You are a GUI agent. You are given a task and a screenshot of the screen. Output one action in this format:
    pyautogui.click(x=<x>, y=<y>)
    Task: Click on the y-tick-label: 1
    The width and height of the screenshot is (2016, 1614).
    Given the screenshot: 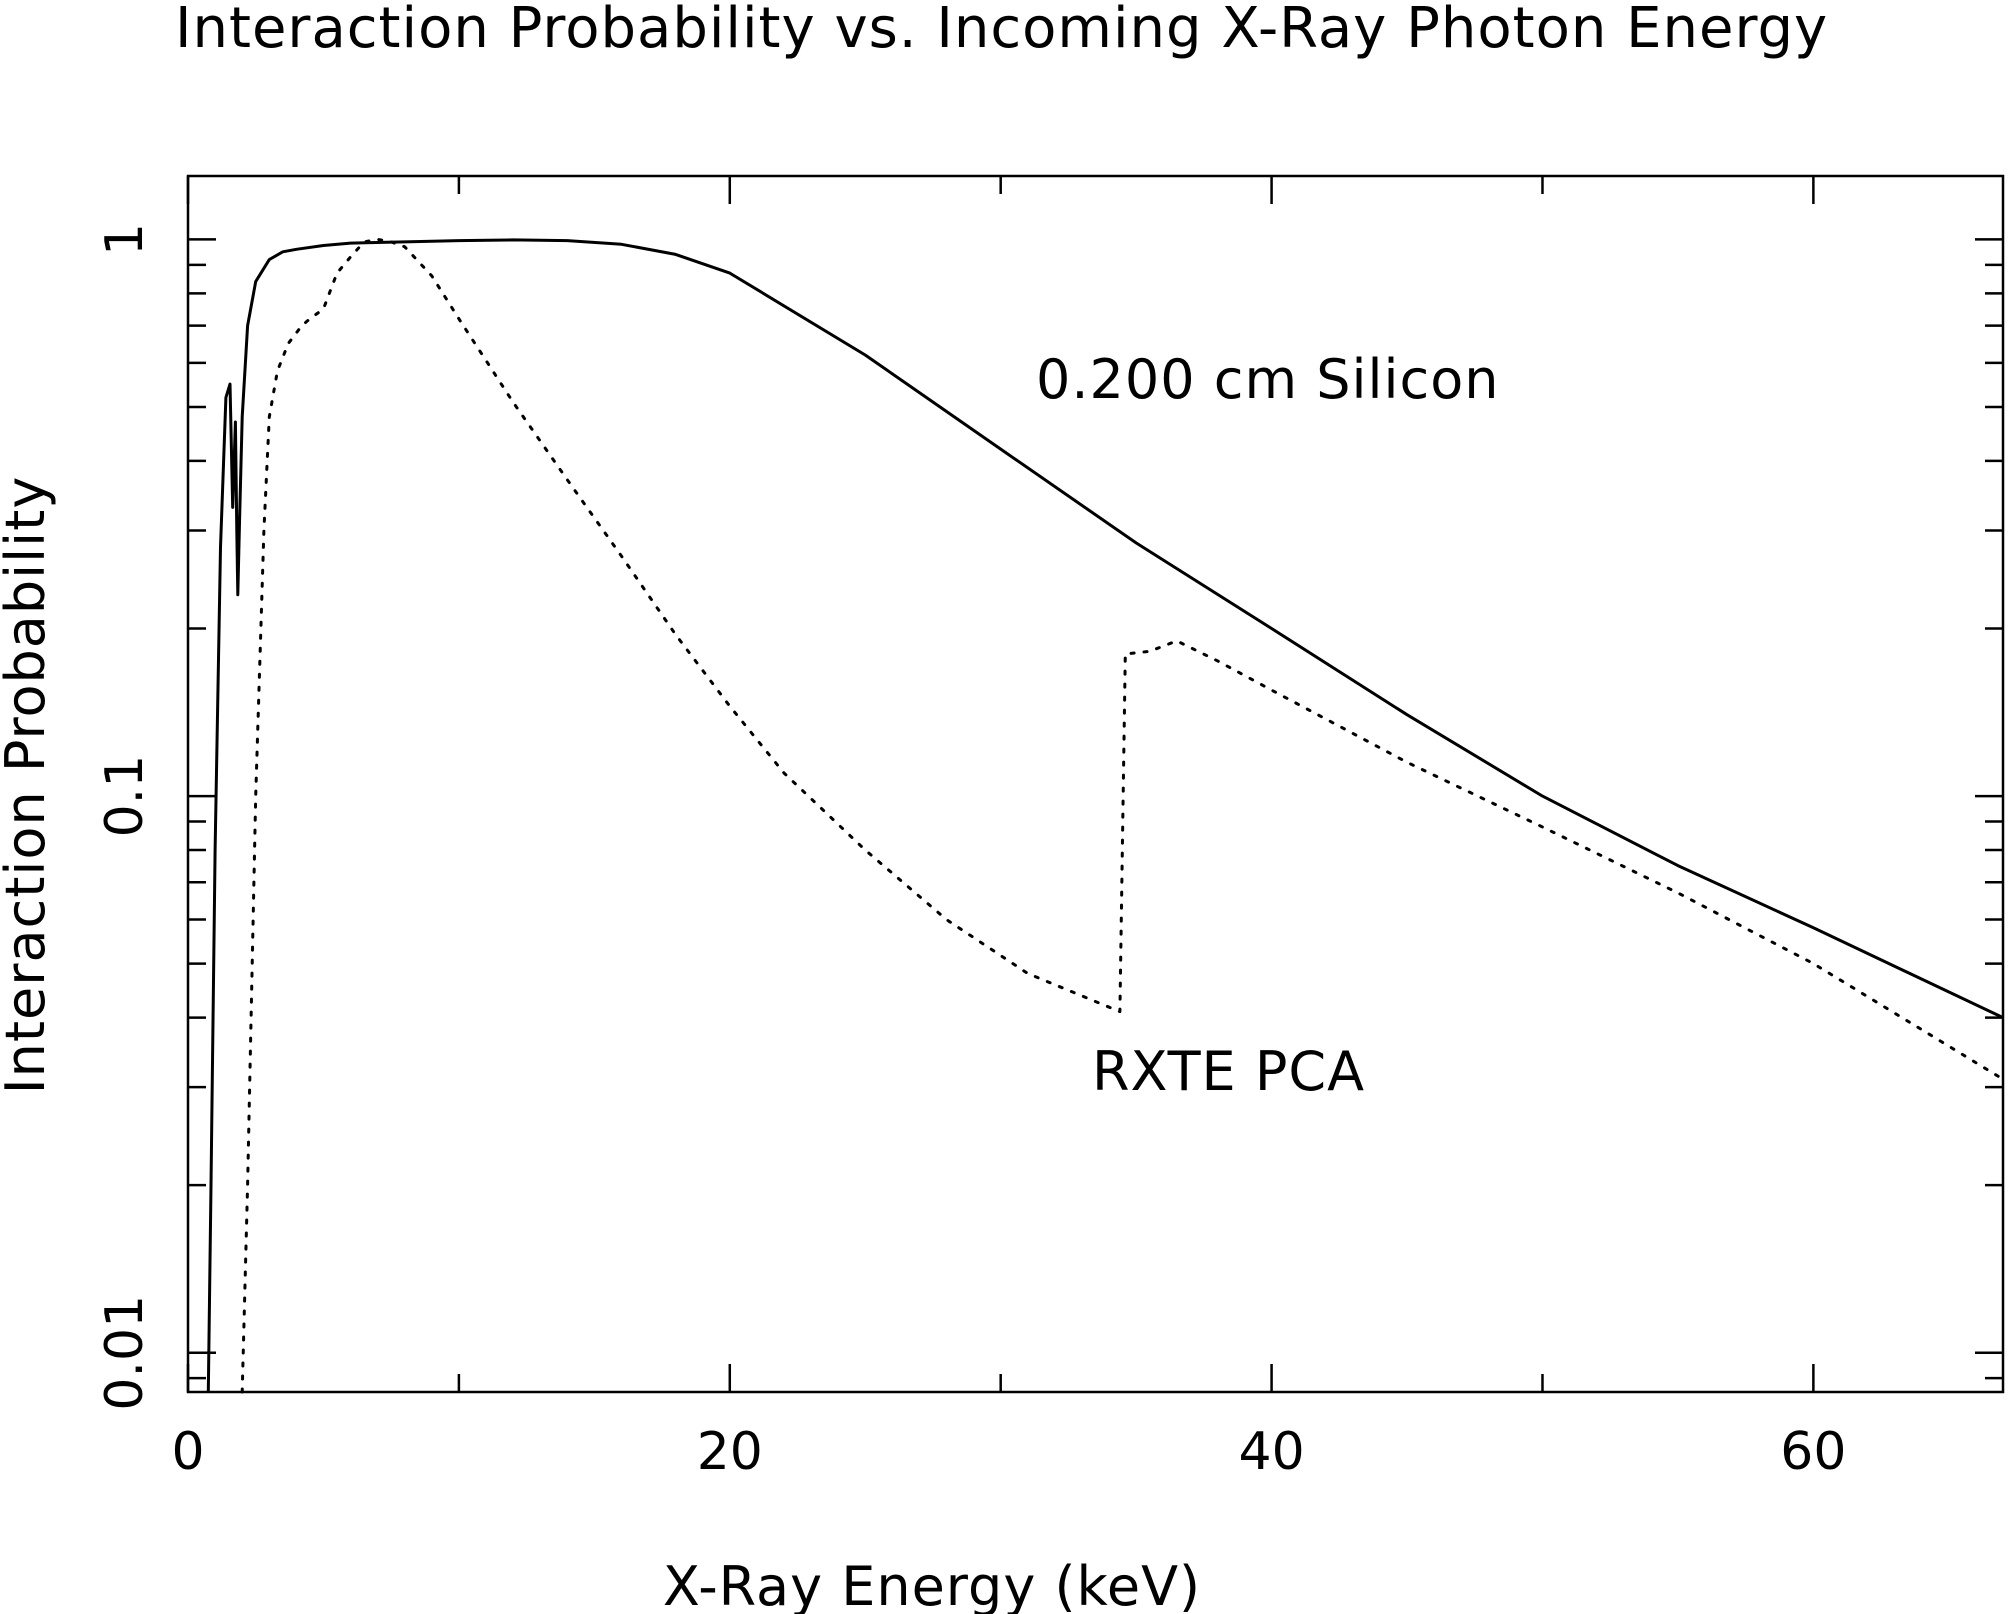 What is the action you would take?
    pyautogui.click(x=125, y=239)
    